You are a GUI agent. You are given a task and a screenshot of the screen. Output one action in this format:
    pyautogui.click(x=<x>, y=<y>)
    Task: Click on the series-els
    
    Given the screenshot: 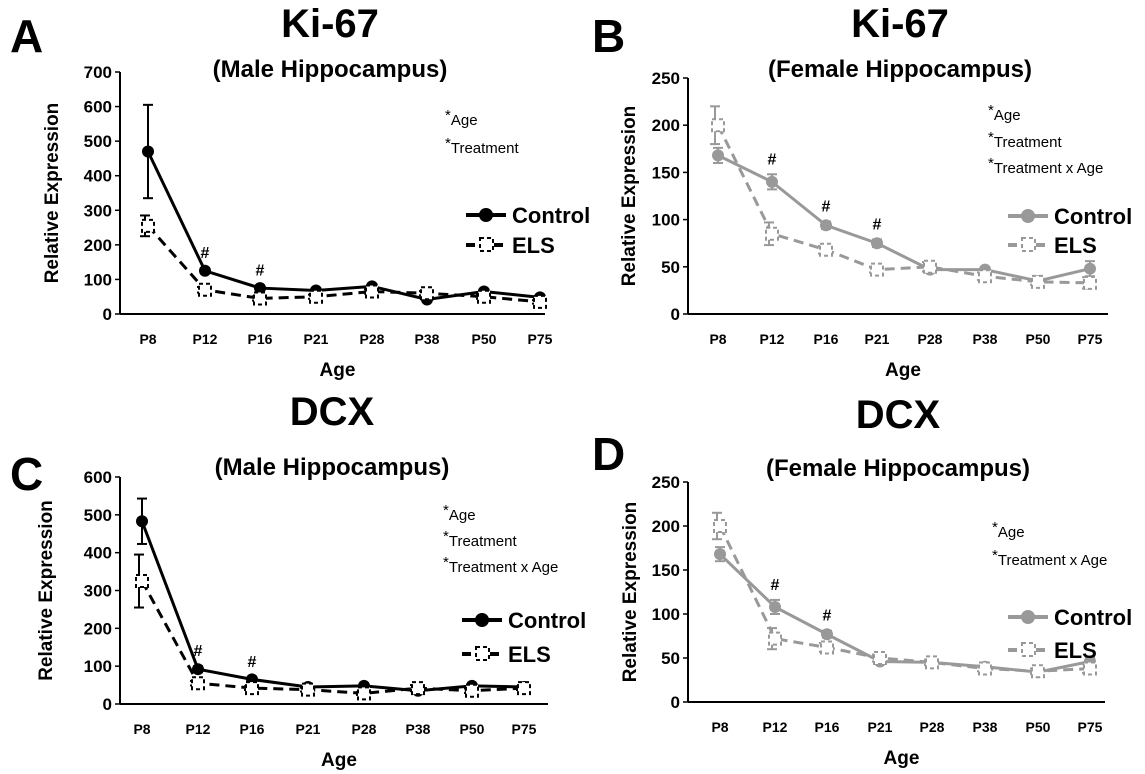 What is the action you would take?
    pyautogui.click(x=903, y=197)
    